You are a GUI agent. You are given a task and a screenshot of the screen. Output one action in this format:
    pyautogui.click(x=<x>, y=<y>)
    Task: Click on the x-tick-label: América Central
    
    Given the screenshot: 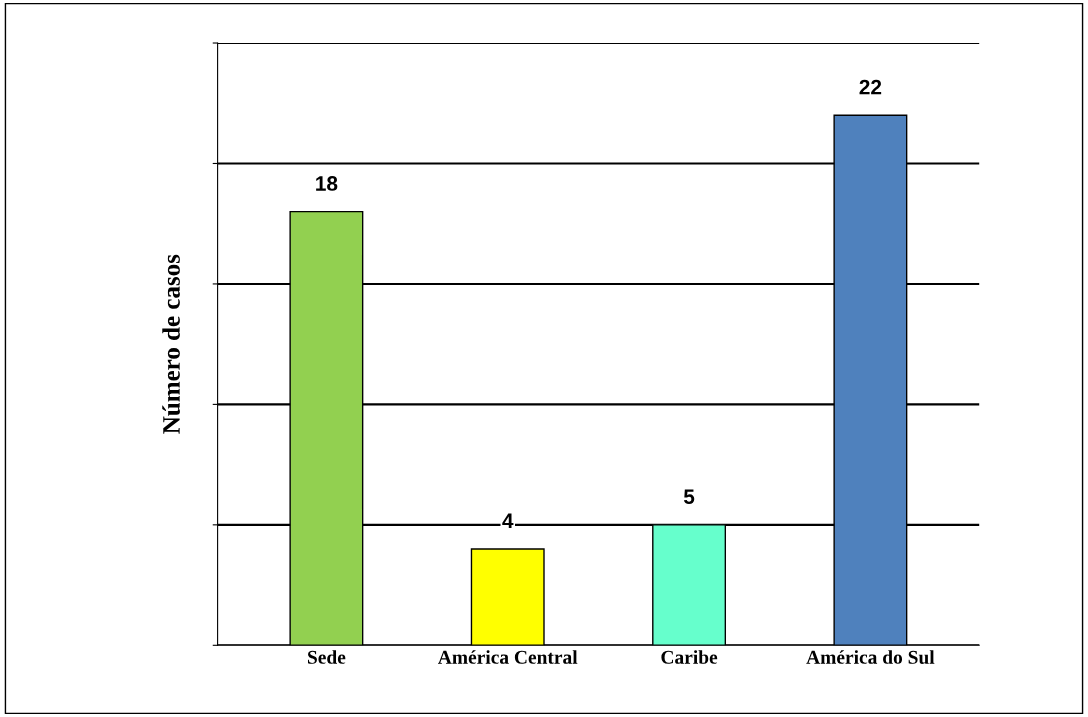 What is the action you would take?
    pyautogui.click(x=508, y=657)
    